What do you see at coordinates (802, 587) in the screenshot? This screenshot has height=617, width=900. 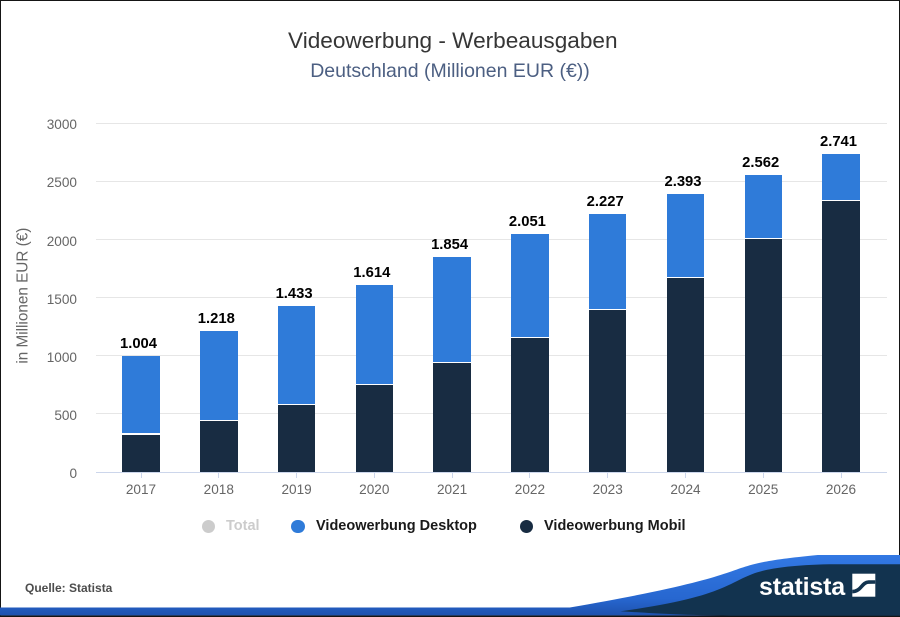 I see `svg-text: statista` at bounding box center [802, 587].